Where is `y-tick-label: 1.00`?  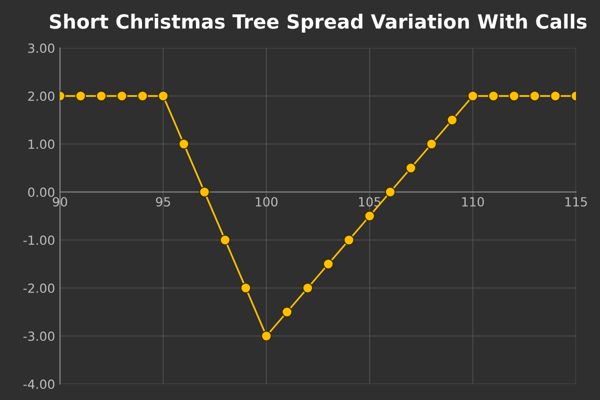
y-tick-label: 1.00 is located at coordinates (41, 144).